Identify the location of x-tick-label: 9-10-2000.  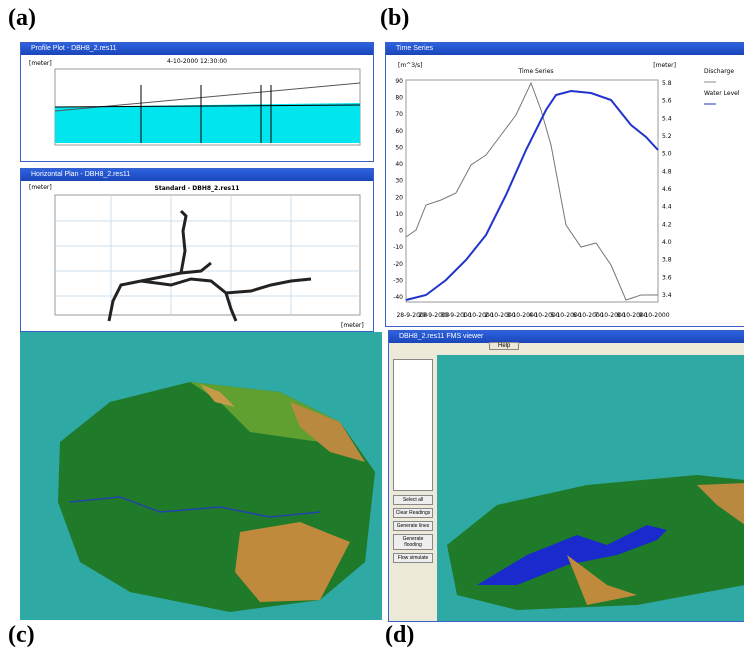
(653, 315).